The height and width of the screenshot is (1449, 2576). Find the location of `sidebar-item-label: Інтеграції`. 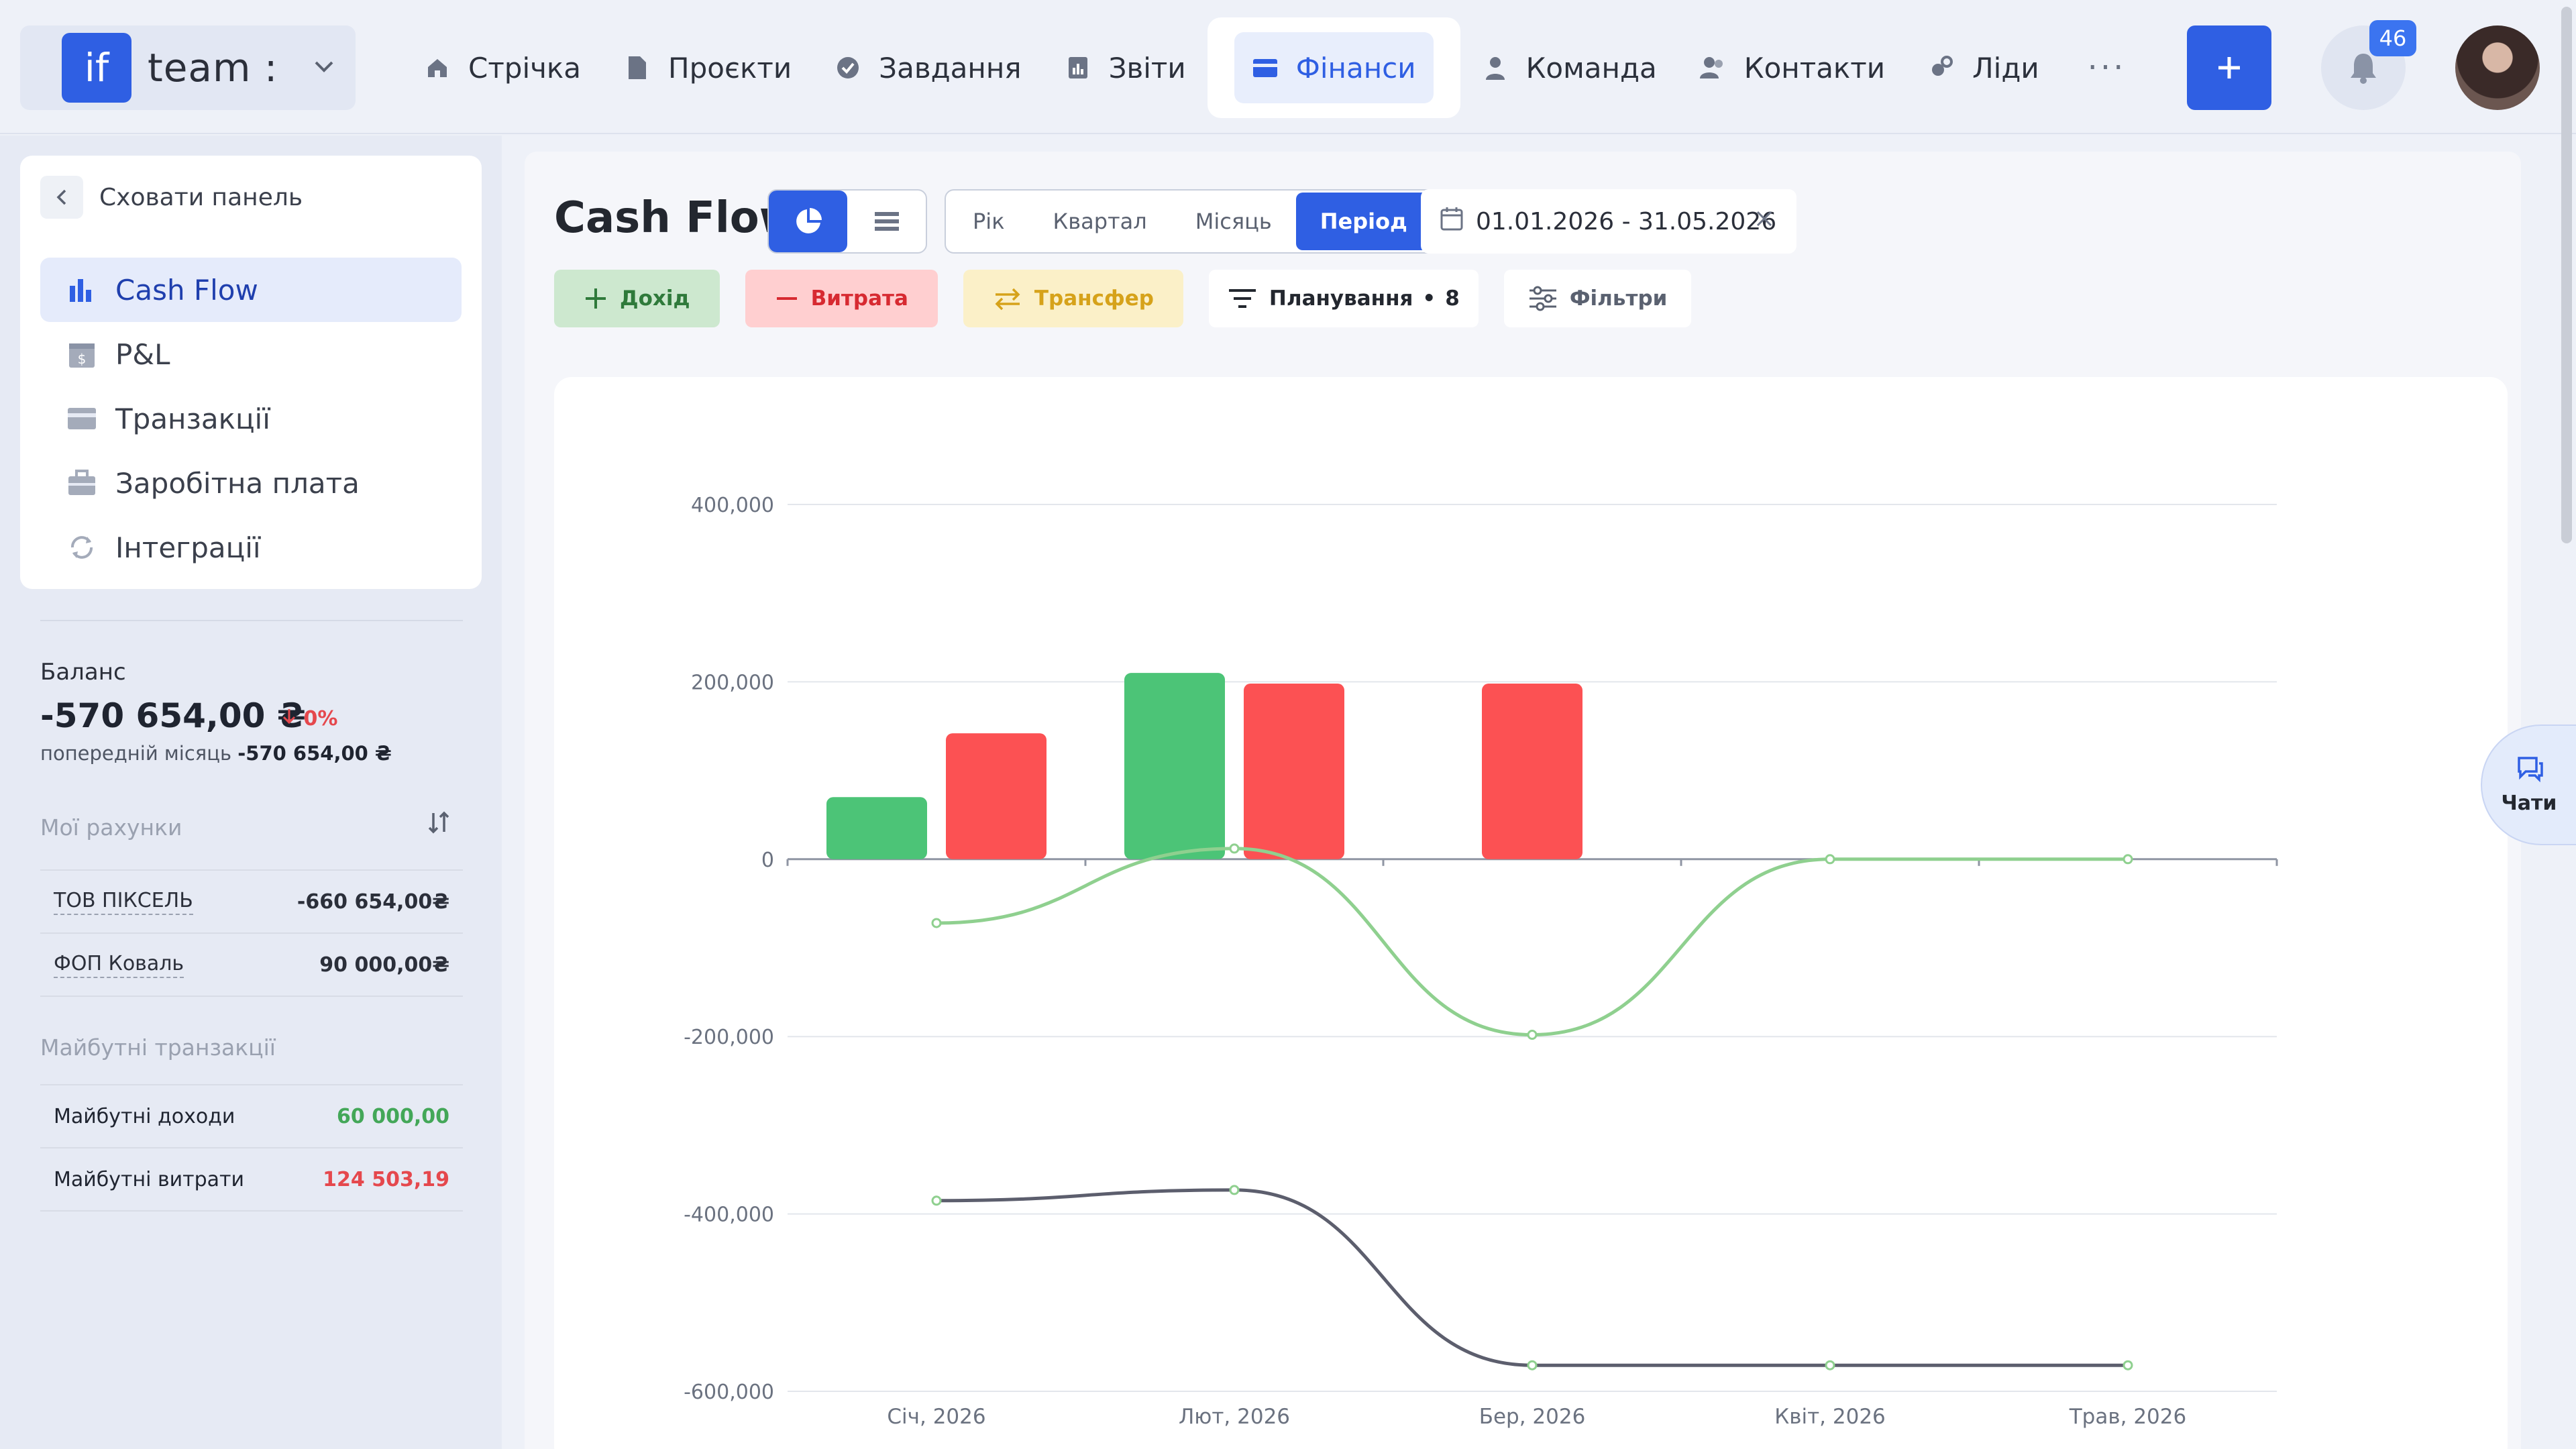

sidebar-item-label: Інтеграції is located at coordinates (188, 547).